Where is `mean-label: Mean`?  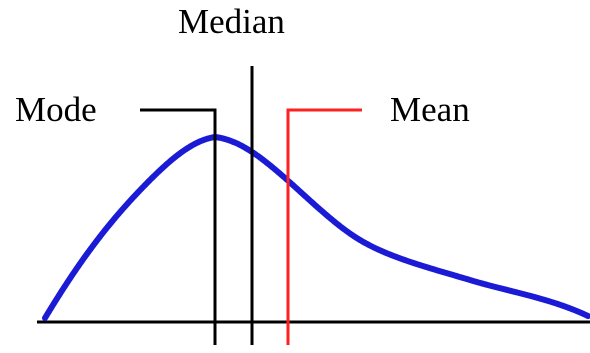 mean-label: Mean is located at coordinates (430, 109).